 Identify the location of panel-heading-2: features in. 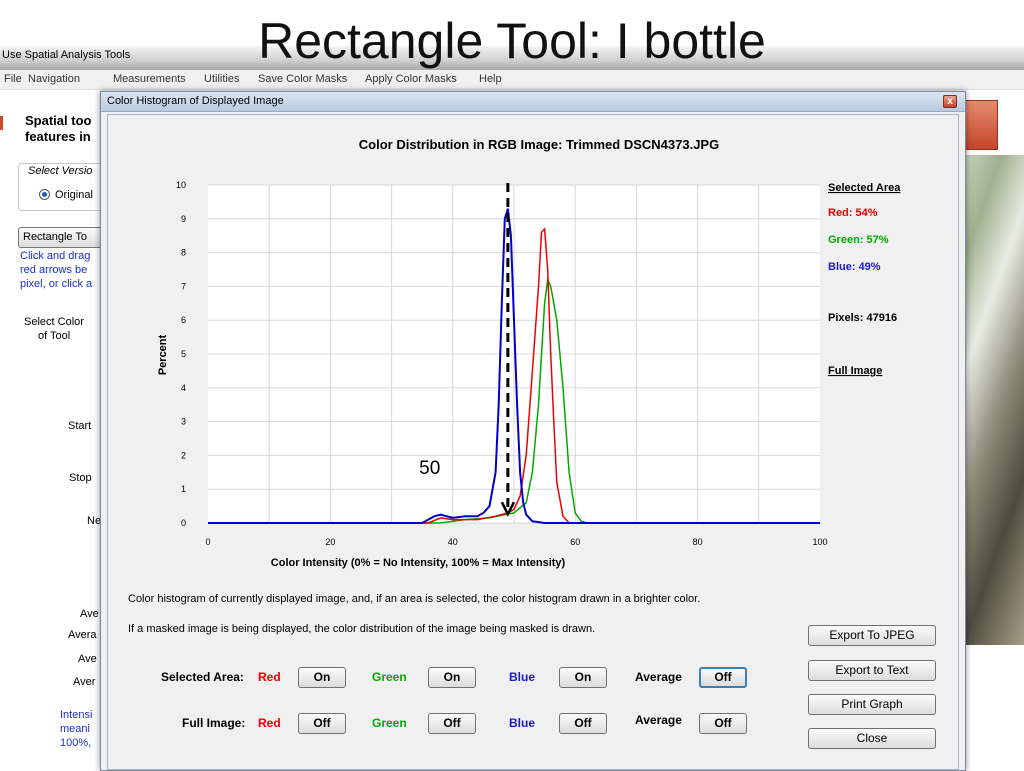
(58, 136).